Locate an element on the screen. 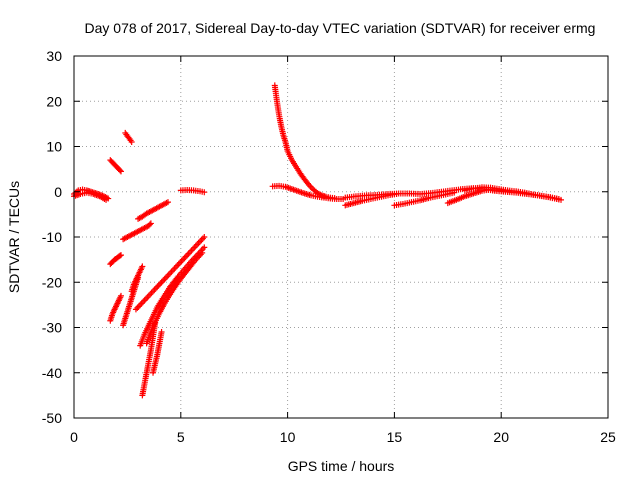  y-tick-label: -50 is located at coordinates (52, 418).